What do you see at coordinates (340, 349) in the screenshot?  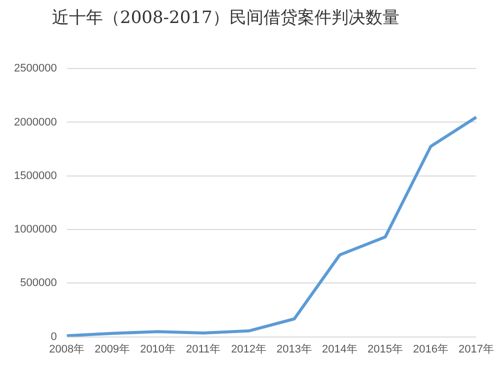 I see `x-tick-label: 2014年` at bounding box center [340, 349].